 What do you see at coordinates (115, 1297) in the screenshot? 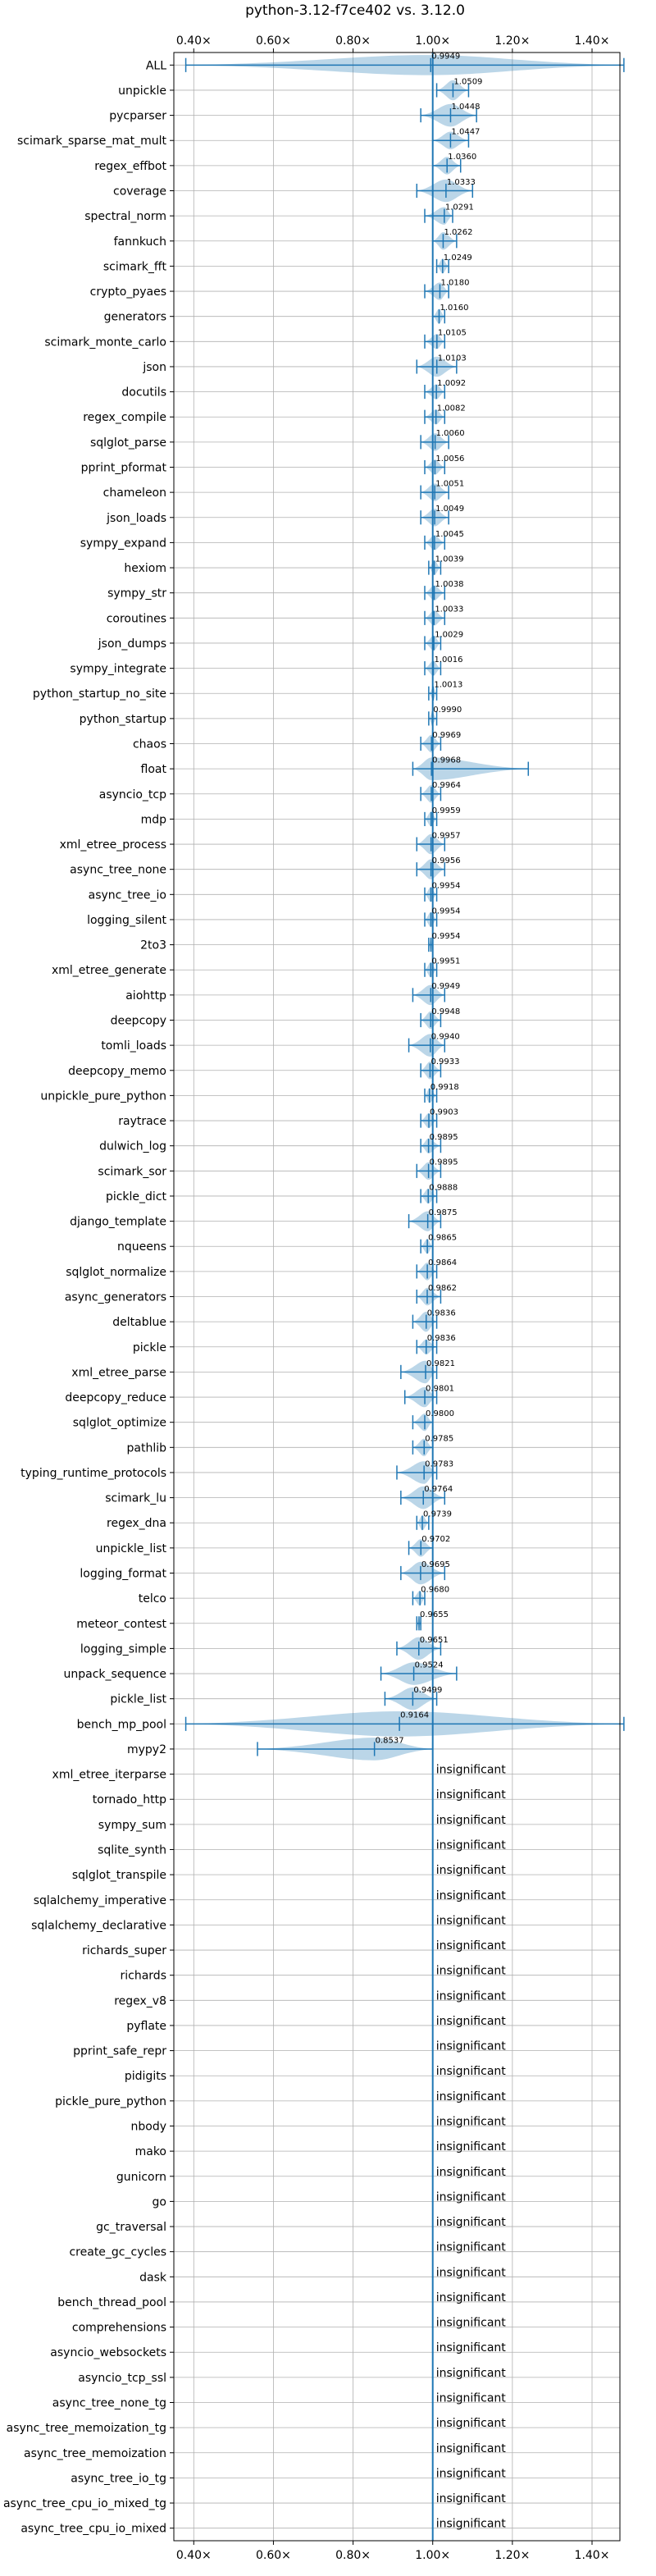
I see `category-label-async-generators: async_generators` at bounding box center [115, 1297].